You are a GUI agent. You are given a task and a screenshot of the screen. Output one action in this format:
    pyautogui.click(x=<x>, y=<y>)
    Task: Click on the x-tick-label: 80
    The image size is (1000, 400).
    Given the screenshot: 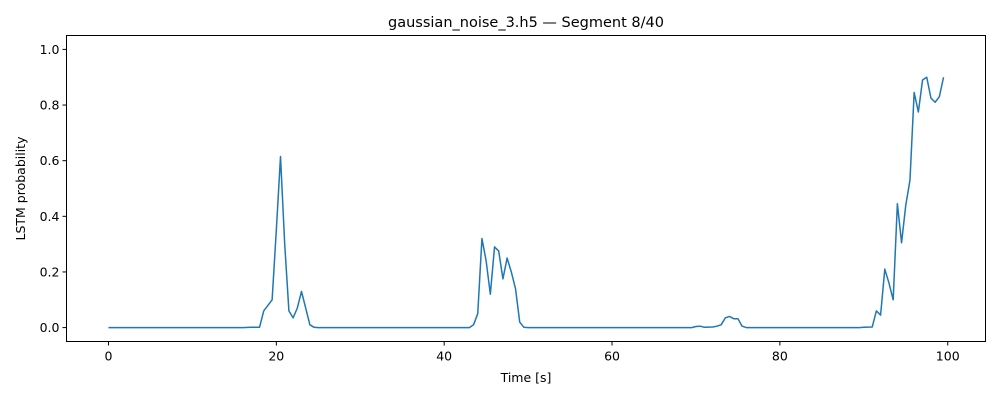 What is the action you would take?
    pyautogui.click(x=780, y=356)
    